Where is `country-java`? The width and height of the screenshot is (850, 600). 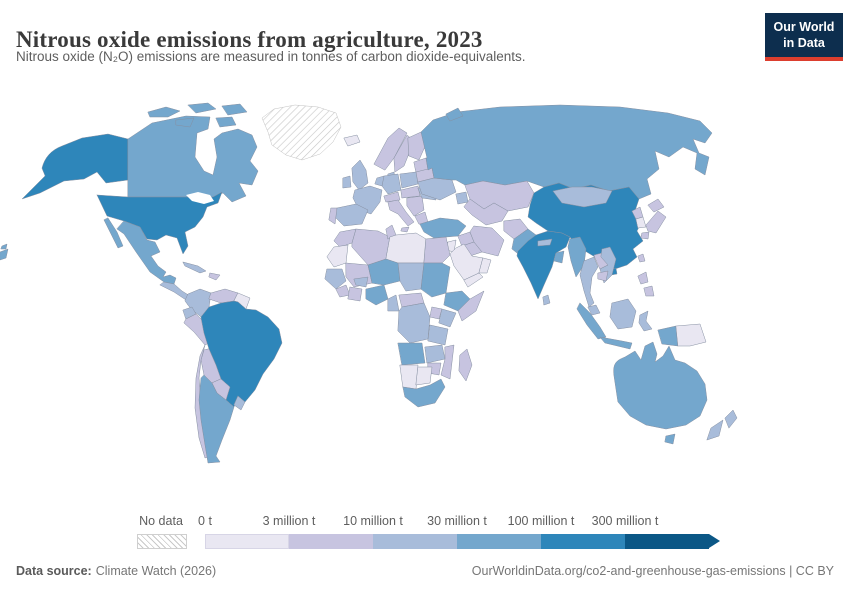 country-java is located at coordinates (616, 343).